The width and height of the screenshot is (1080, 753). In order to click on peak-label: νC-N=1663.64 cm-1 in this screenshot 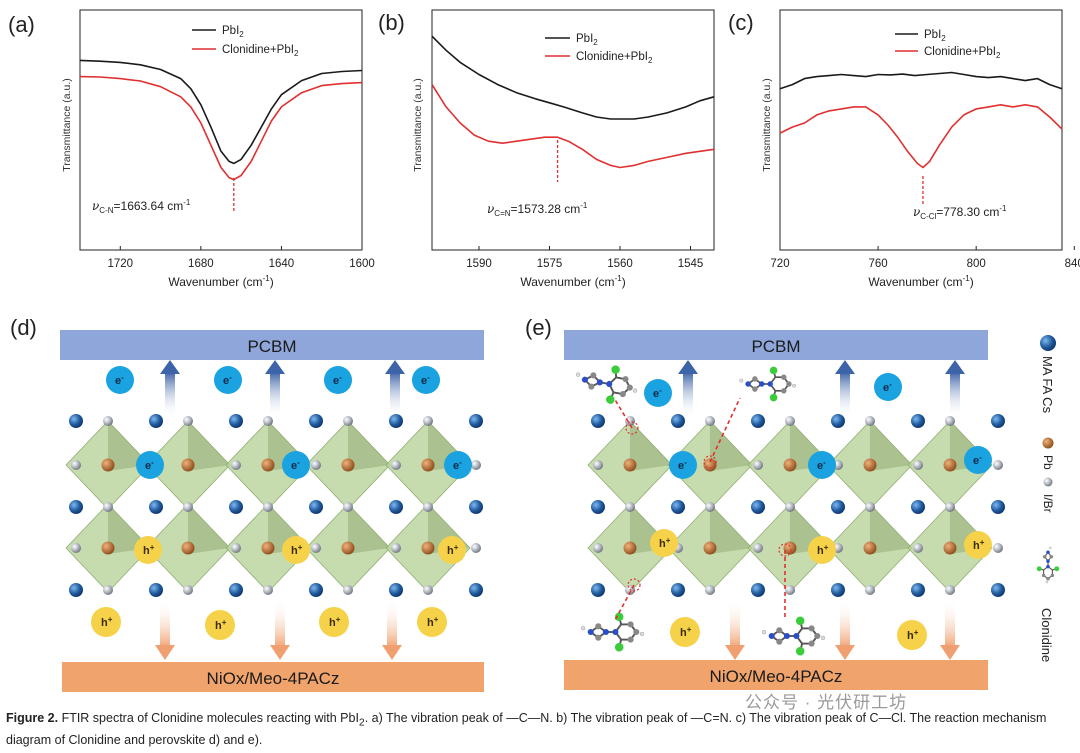, I will do `click(141, 206)`.